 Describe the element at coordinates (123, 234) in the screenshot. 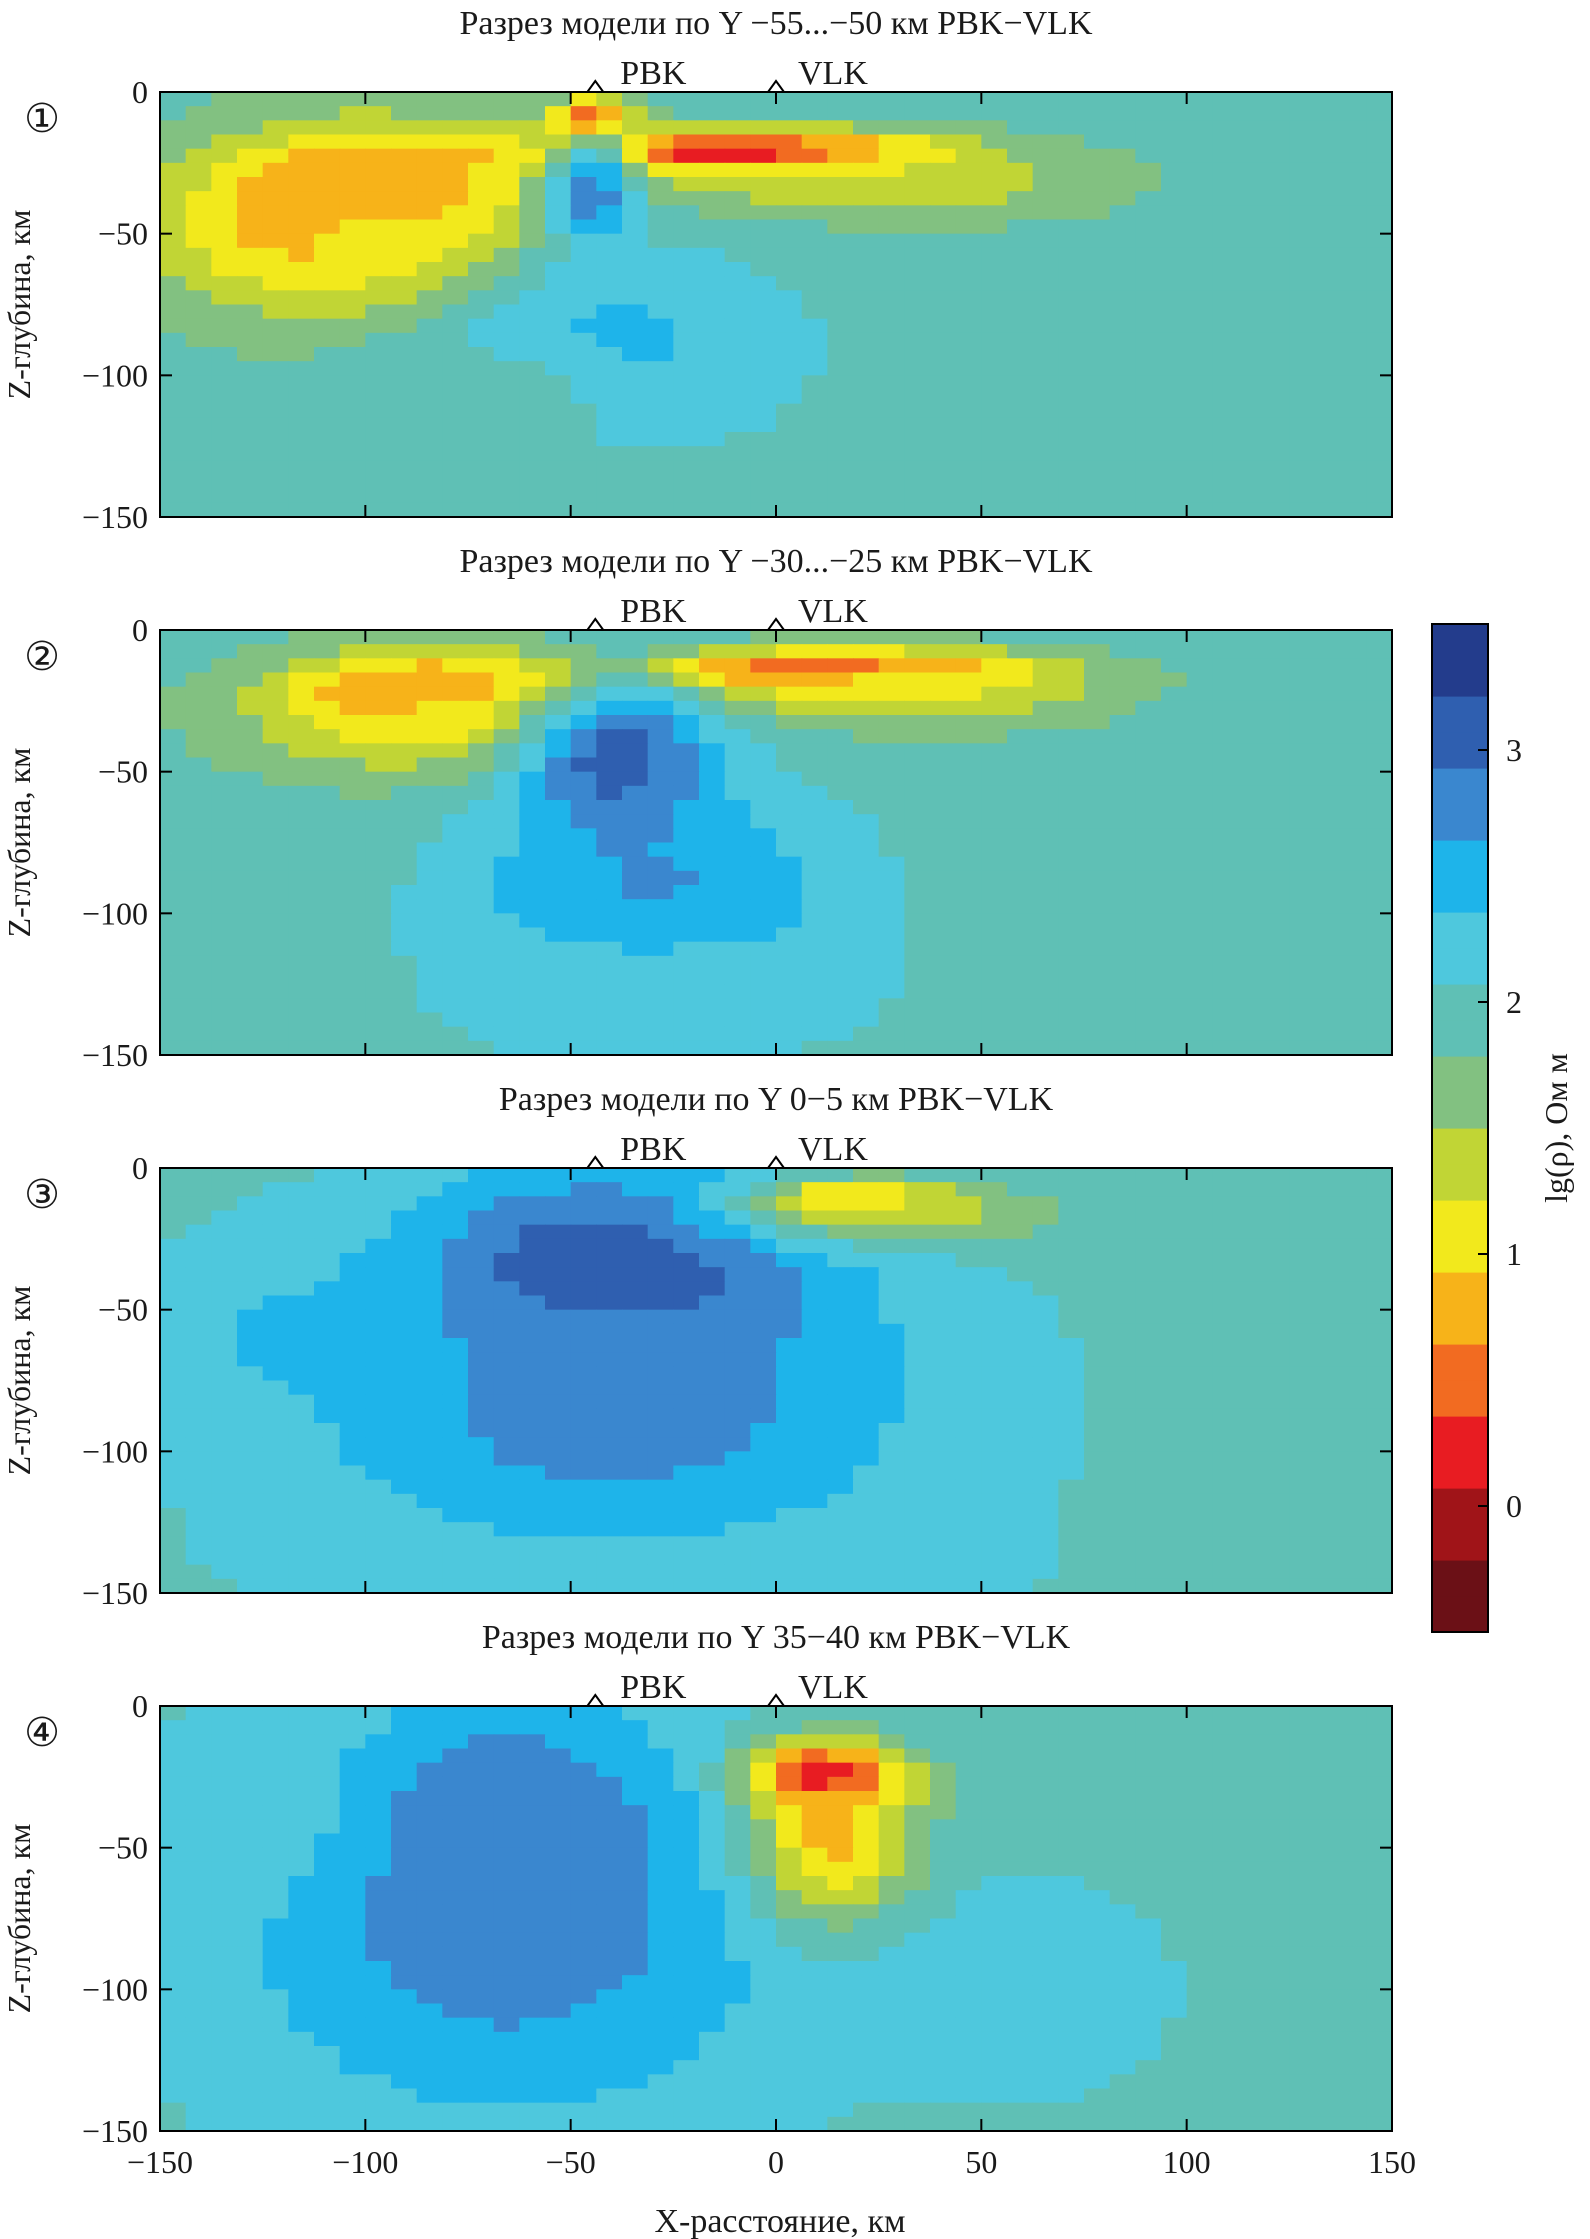

I see `y-tick-label: −50` at that location.